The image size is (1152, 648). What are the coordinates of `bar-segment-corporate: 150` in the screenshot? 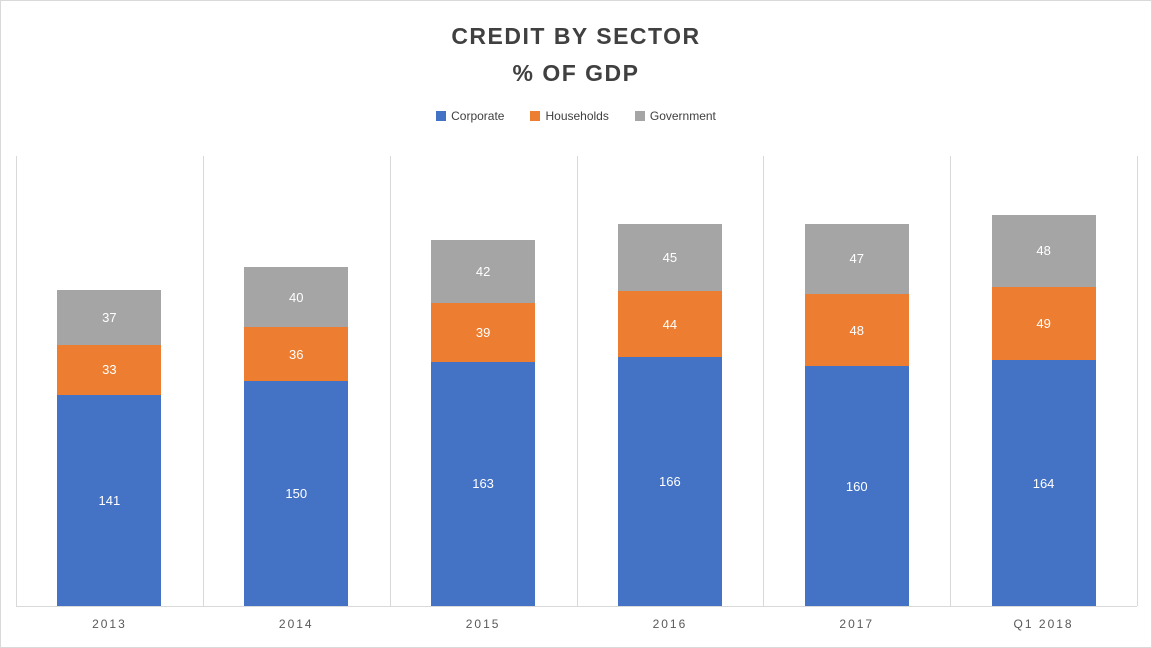 It's located at (296, 493).